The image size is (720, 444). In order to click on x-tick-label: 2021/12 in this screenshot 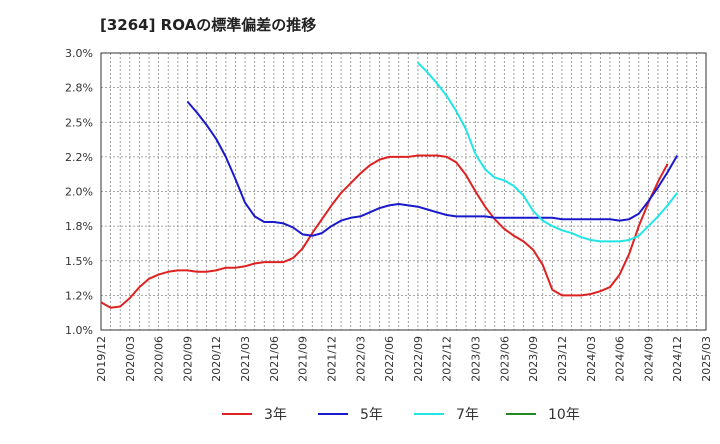, I will do `click(331, 359)`.